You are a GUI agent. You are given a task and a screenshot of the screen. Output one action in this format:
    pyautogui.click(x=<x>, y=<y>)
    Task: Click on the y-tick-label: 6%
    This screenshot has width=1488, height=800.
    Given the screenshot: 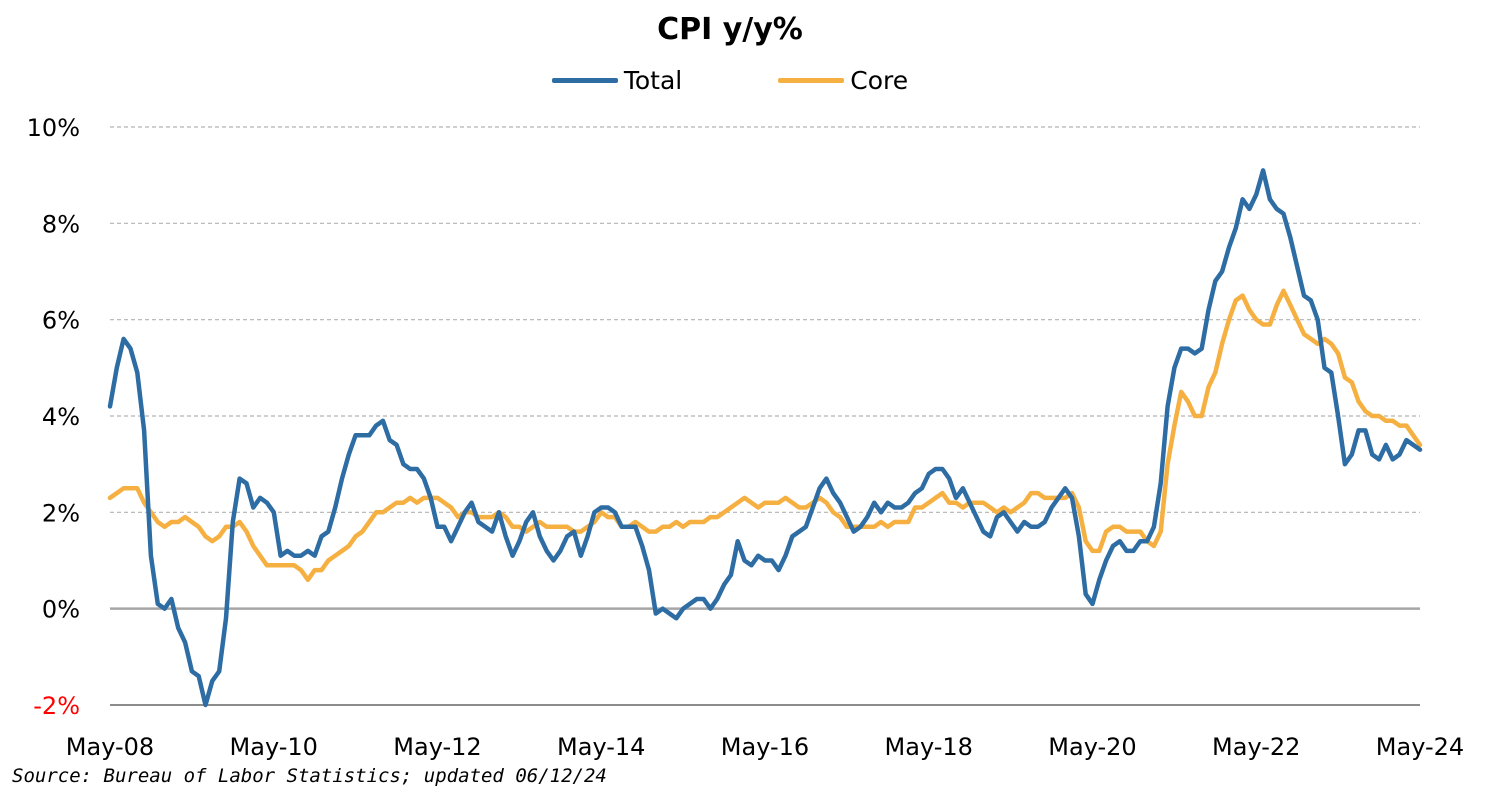 What is the action you would take?
    pyautogui.click(x=61, y=321)
    